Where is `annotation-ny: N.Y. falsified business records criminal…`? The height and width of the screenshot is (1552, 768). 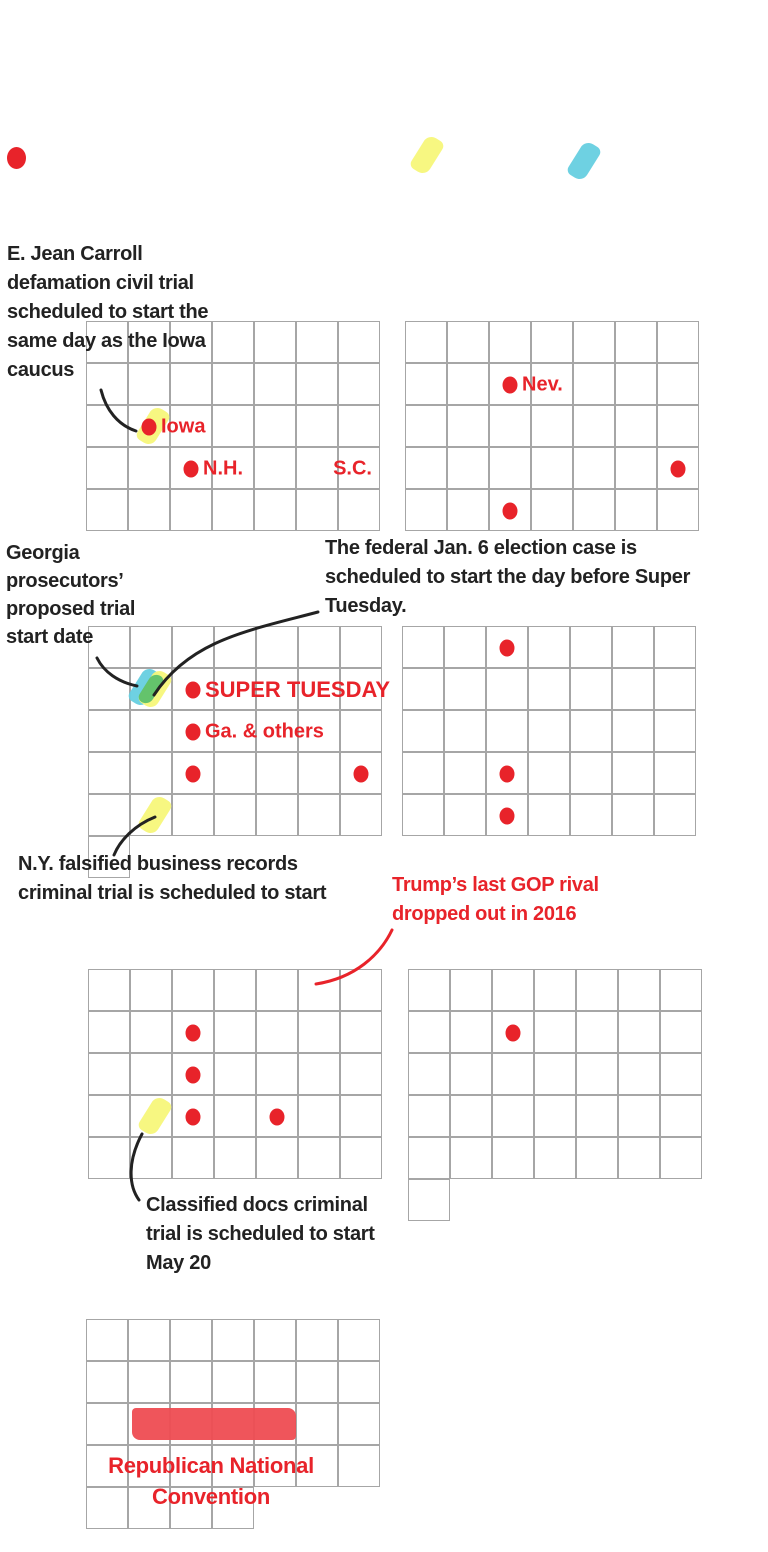 annotation-ny: N.Y. falsified business records criminal… is located at coordinates (172, 878).